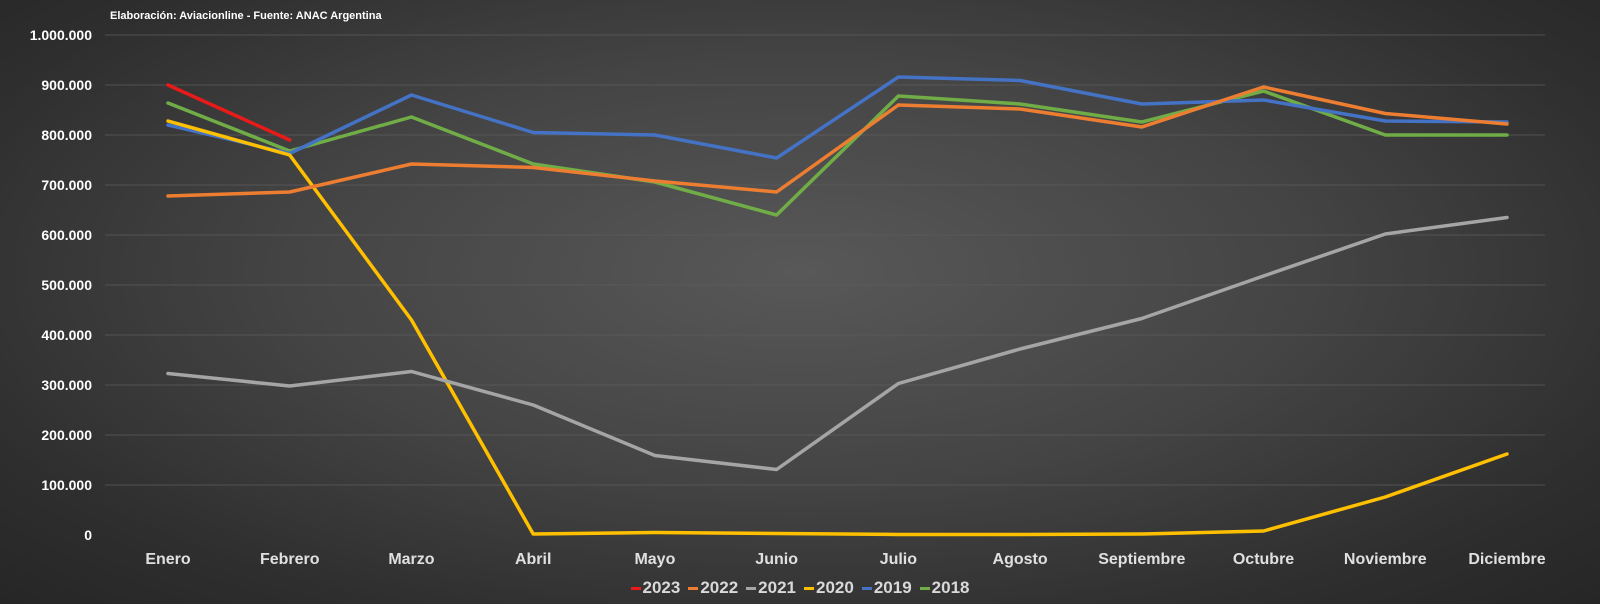  What do you see at coordinates (66, 435) in the screenshot?
I see `y-tick-label: 200.000` at bounding box center [66, 435].